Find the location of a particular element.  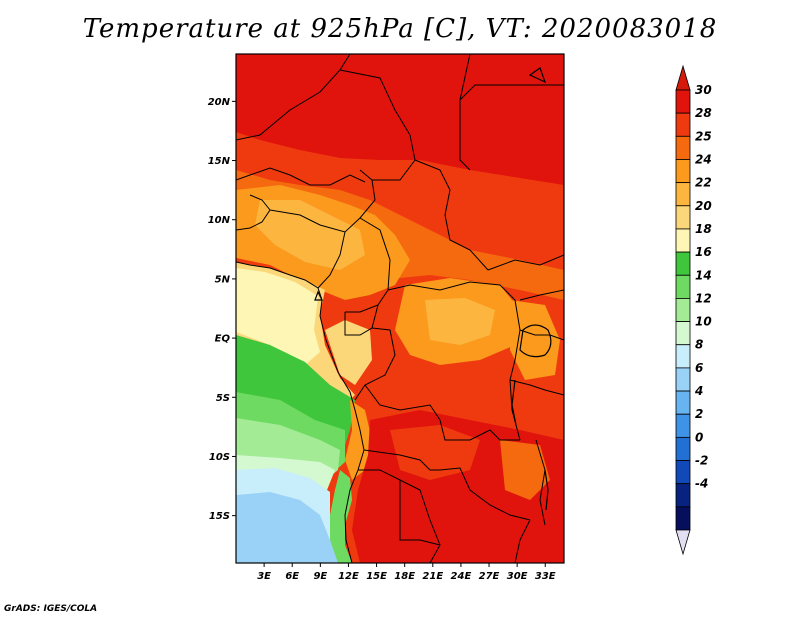

lon-tick-label: 12E is located at coordinates (348, 576).